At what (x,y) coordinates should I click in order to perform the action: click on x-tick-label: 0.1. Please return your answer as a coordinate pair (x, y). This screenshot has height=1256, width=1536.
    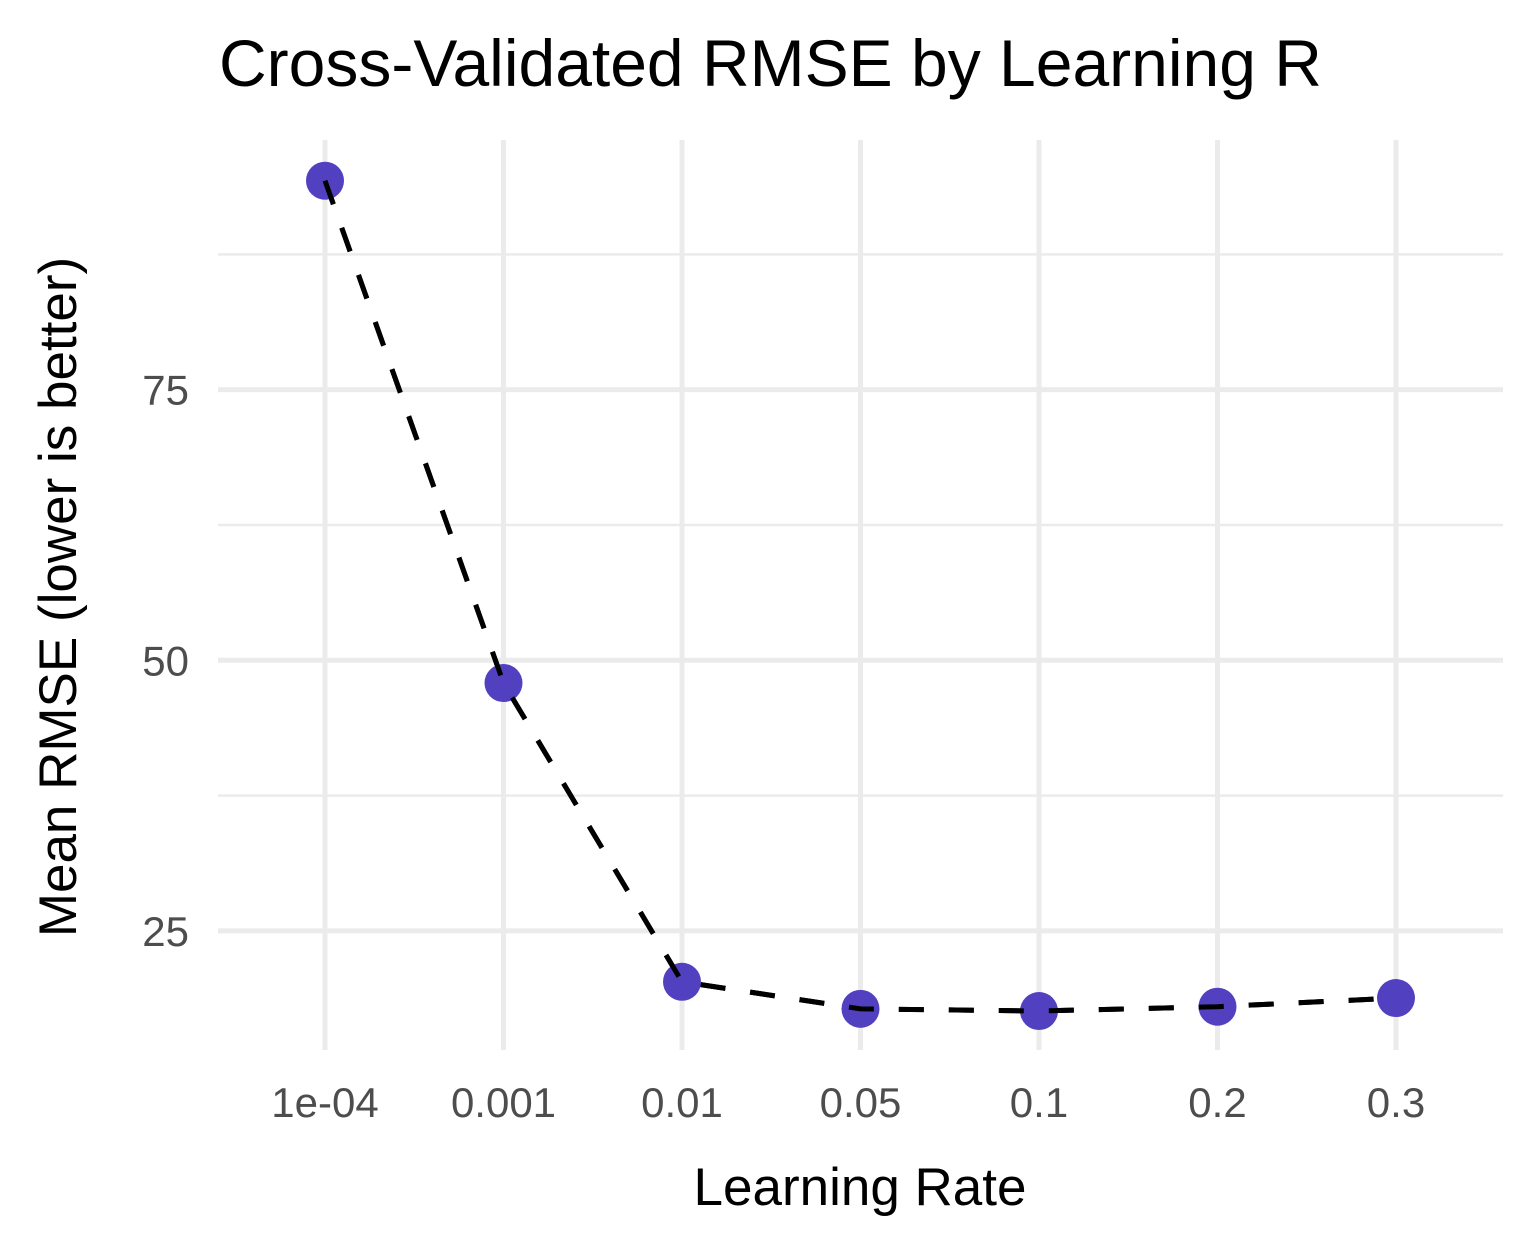
    Looking at the image, I should click on (1039, 1102).